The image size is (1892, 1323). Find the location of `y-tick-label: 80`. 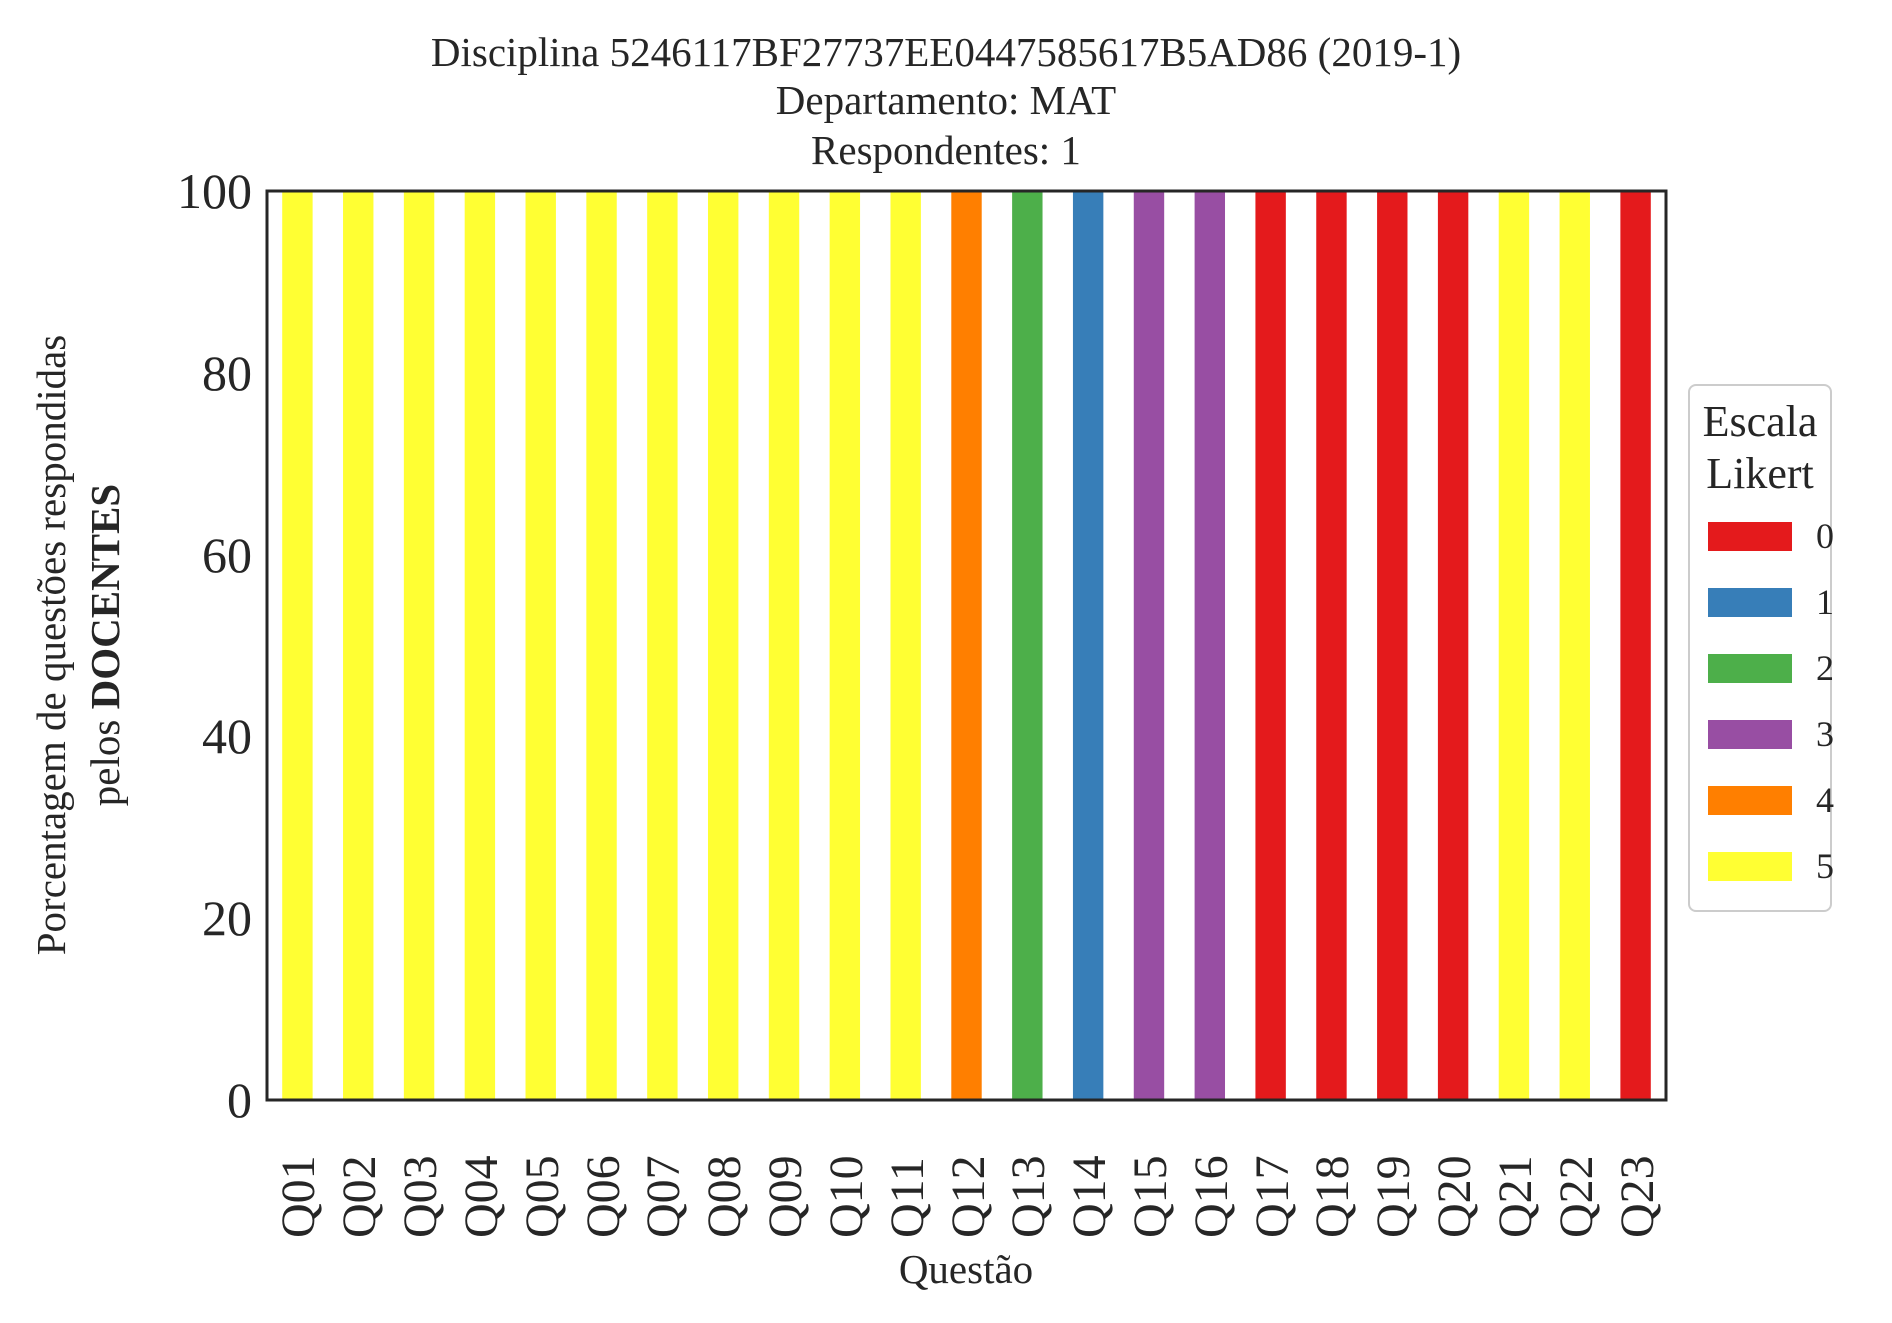

y-tick-label: 80 is located at coordinates (227, 372).